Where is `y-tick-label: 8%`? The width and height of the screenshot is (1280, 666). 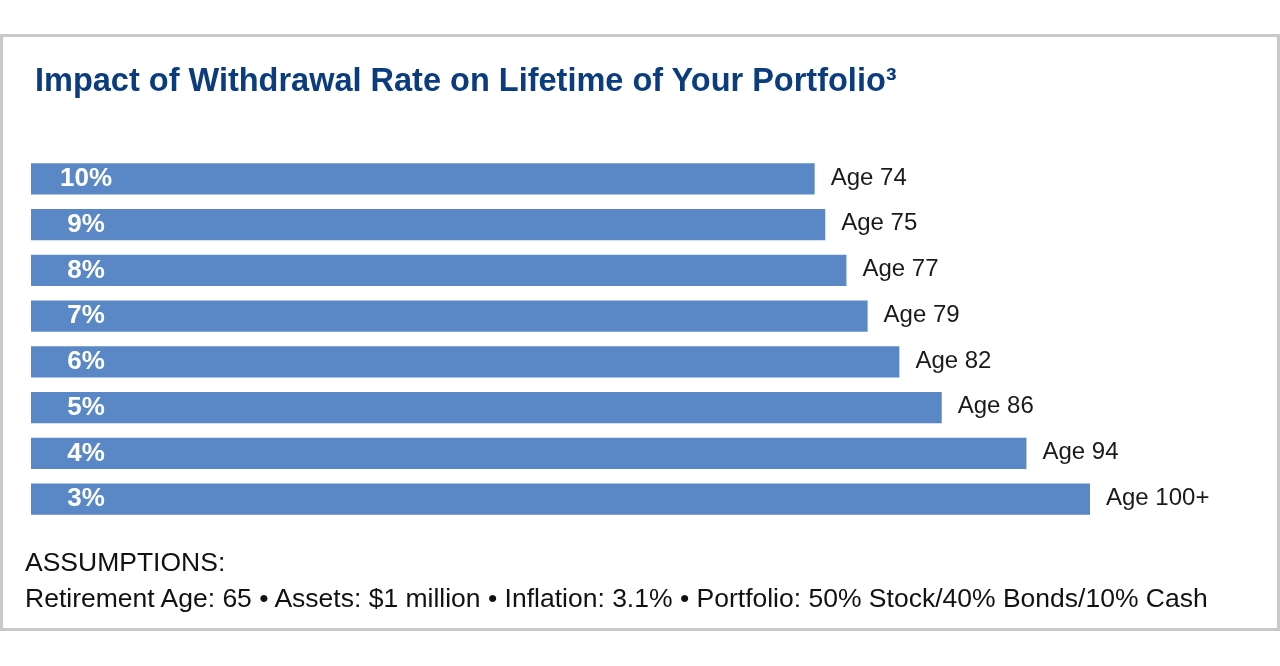 y-tick-label: 8% is located at coordinates (86, 268).